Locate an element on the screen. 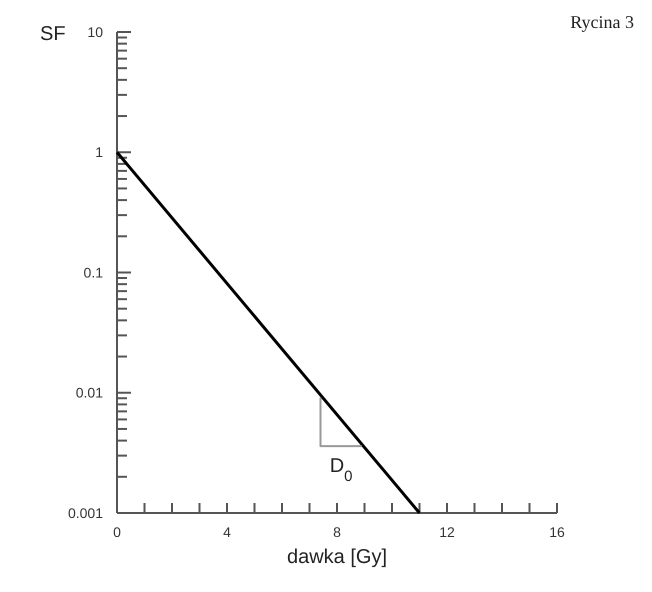  x-tick-label: 16 is located at coordinates (557, 532).